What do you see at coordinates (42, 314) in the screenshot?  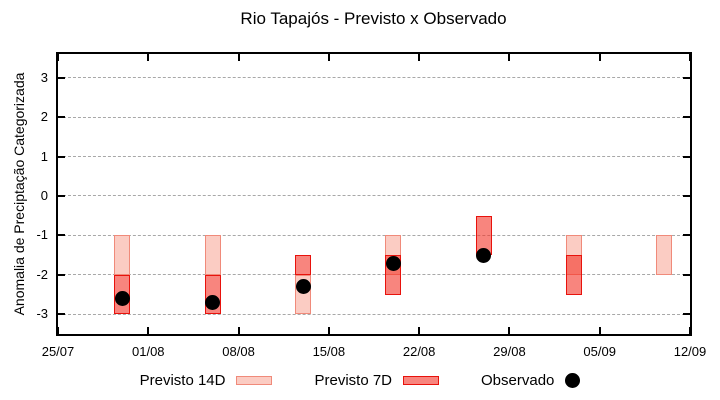 I see `y-tick-label: -3` at bounding box center [42, 314].